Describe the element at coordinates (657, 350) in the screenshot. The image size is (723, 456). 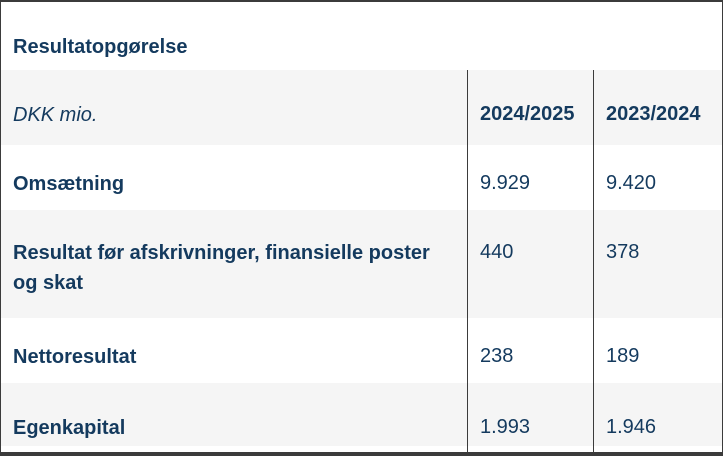
I see `row-value-previous: 189` at that location.